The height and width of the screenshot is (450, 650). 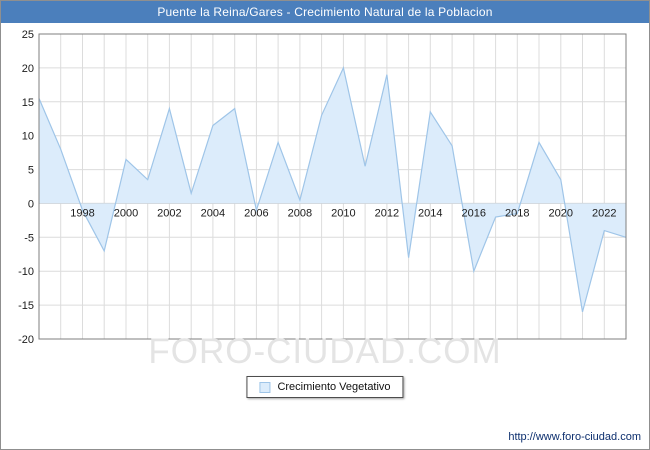 I want to click on svg-text: 15, so click(x=28, y=103).